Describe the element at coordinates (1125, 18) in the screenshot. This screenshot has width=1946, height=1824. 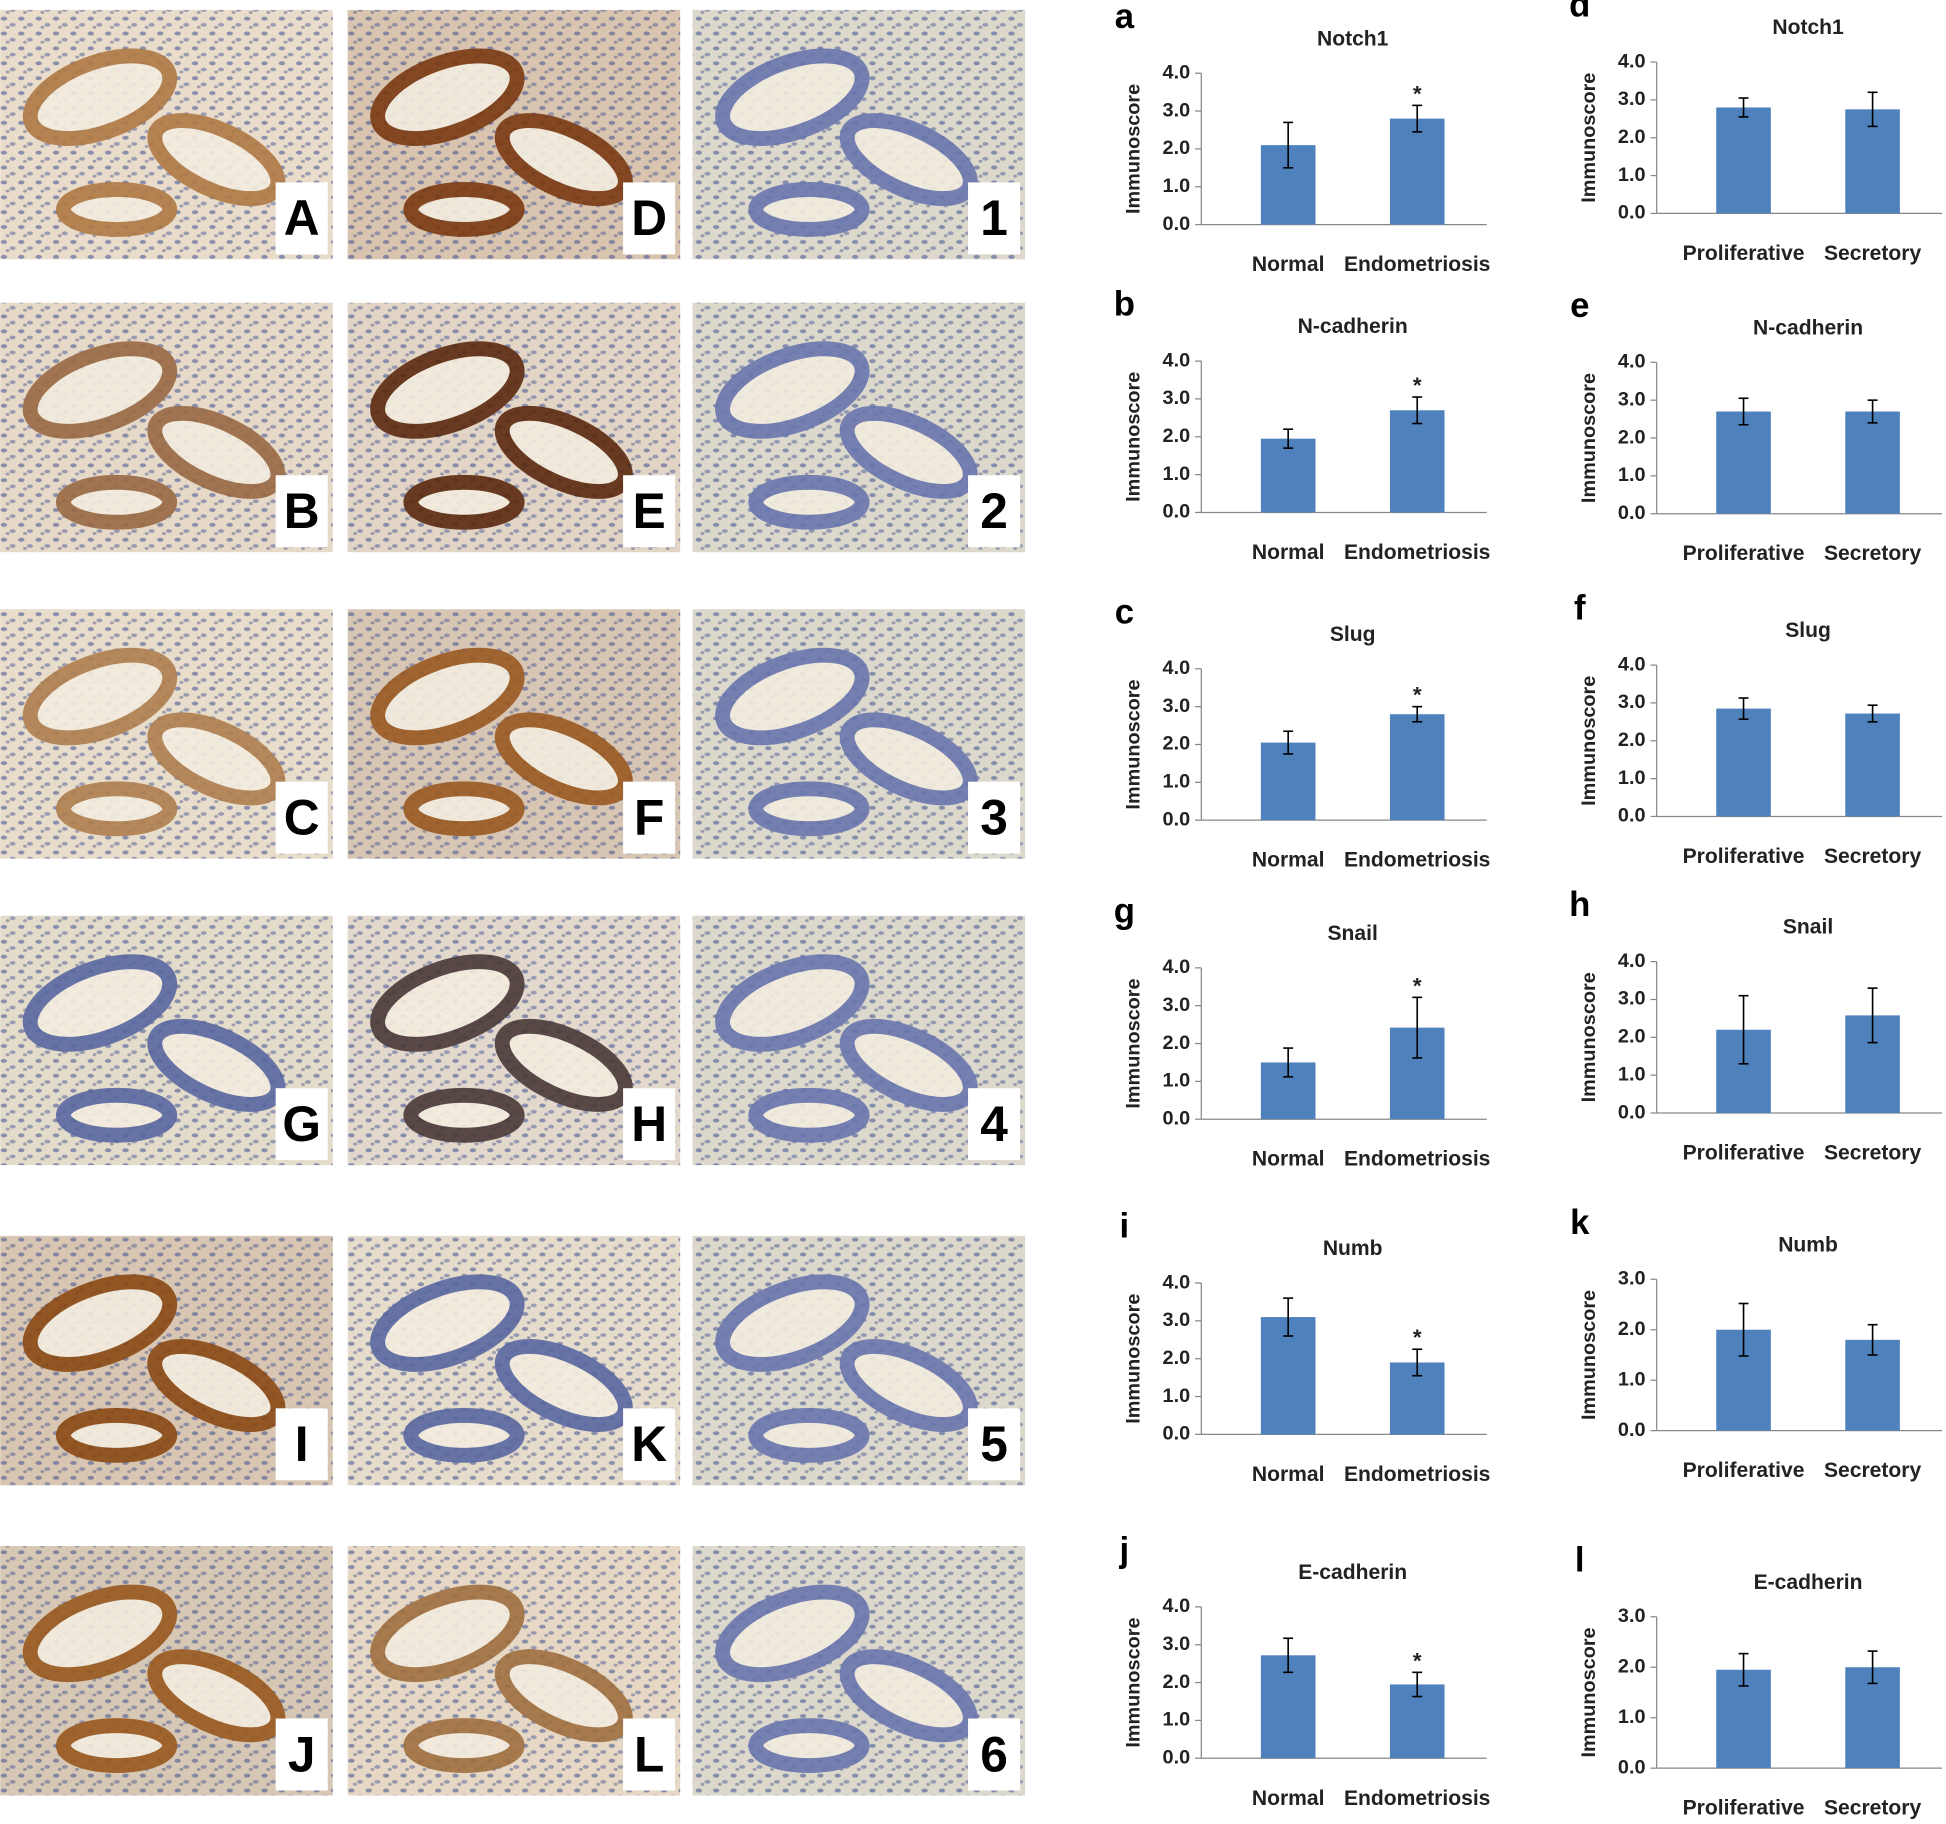
I see `panel-letter: a` at that location.